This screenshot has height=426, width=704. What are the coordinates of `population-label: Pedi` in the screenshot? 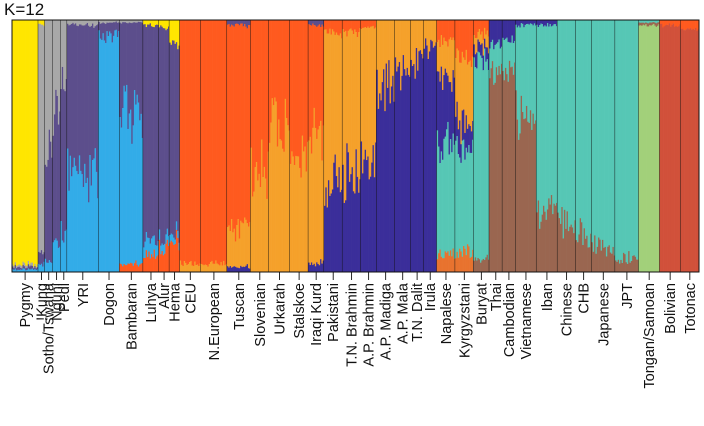 It's located at (65, 297).